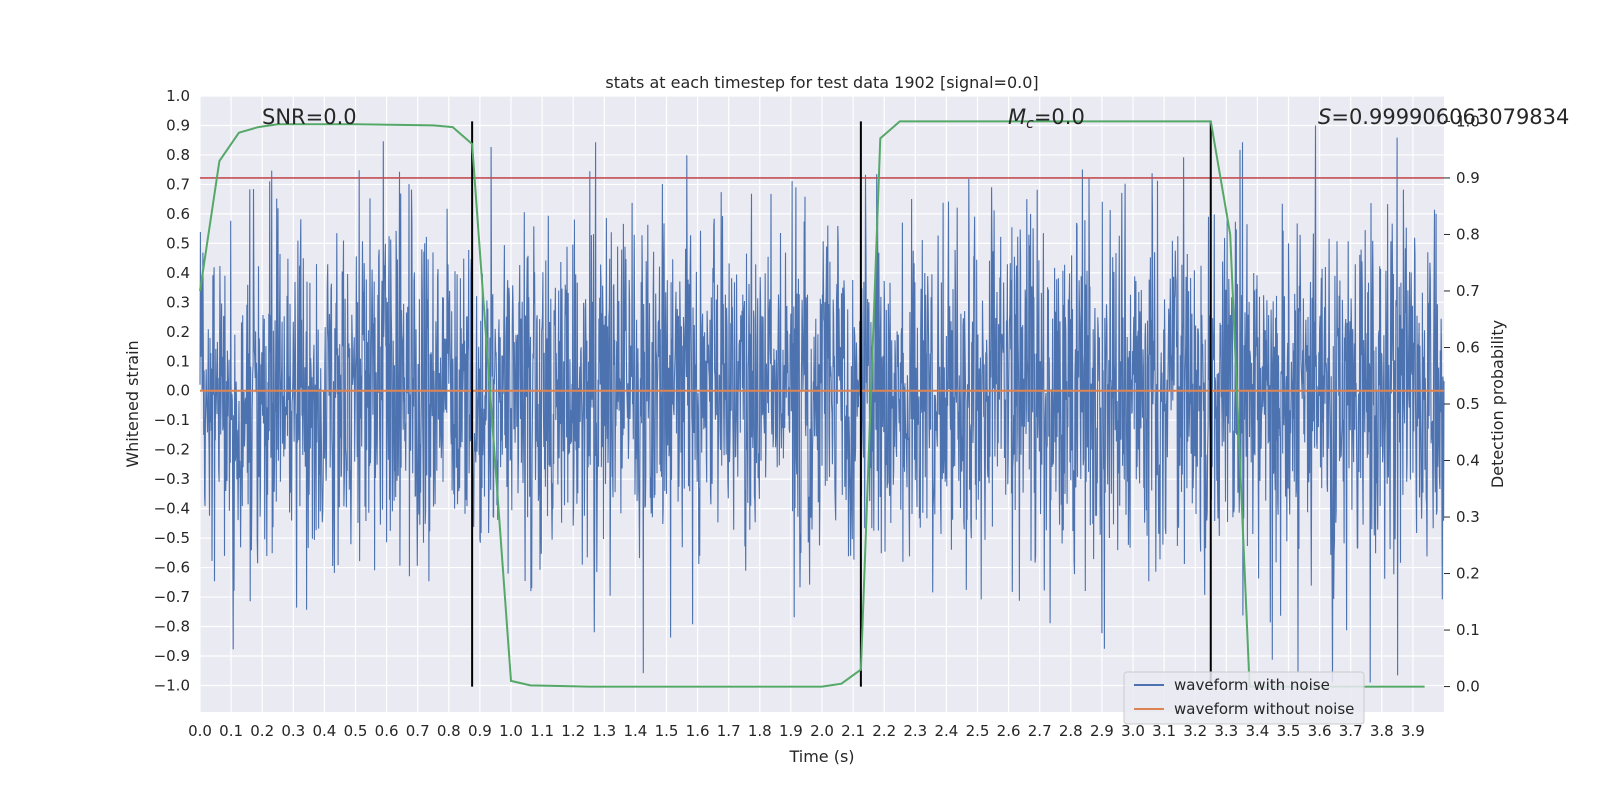 The width and height of the screenshot is (1600, 800). I want to click on y2-tick-label: 0.2, so click(1468, 574).